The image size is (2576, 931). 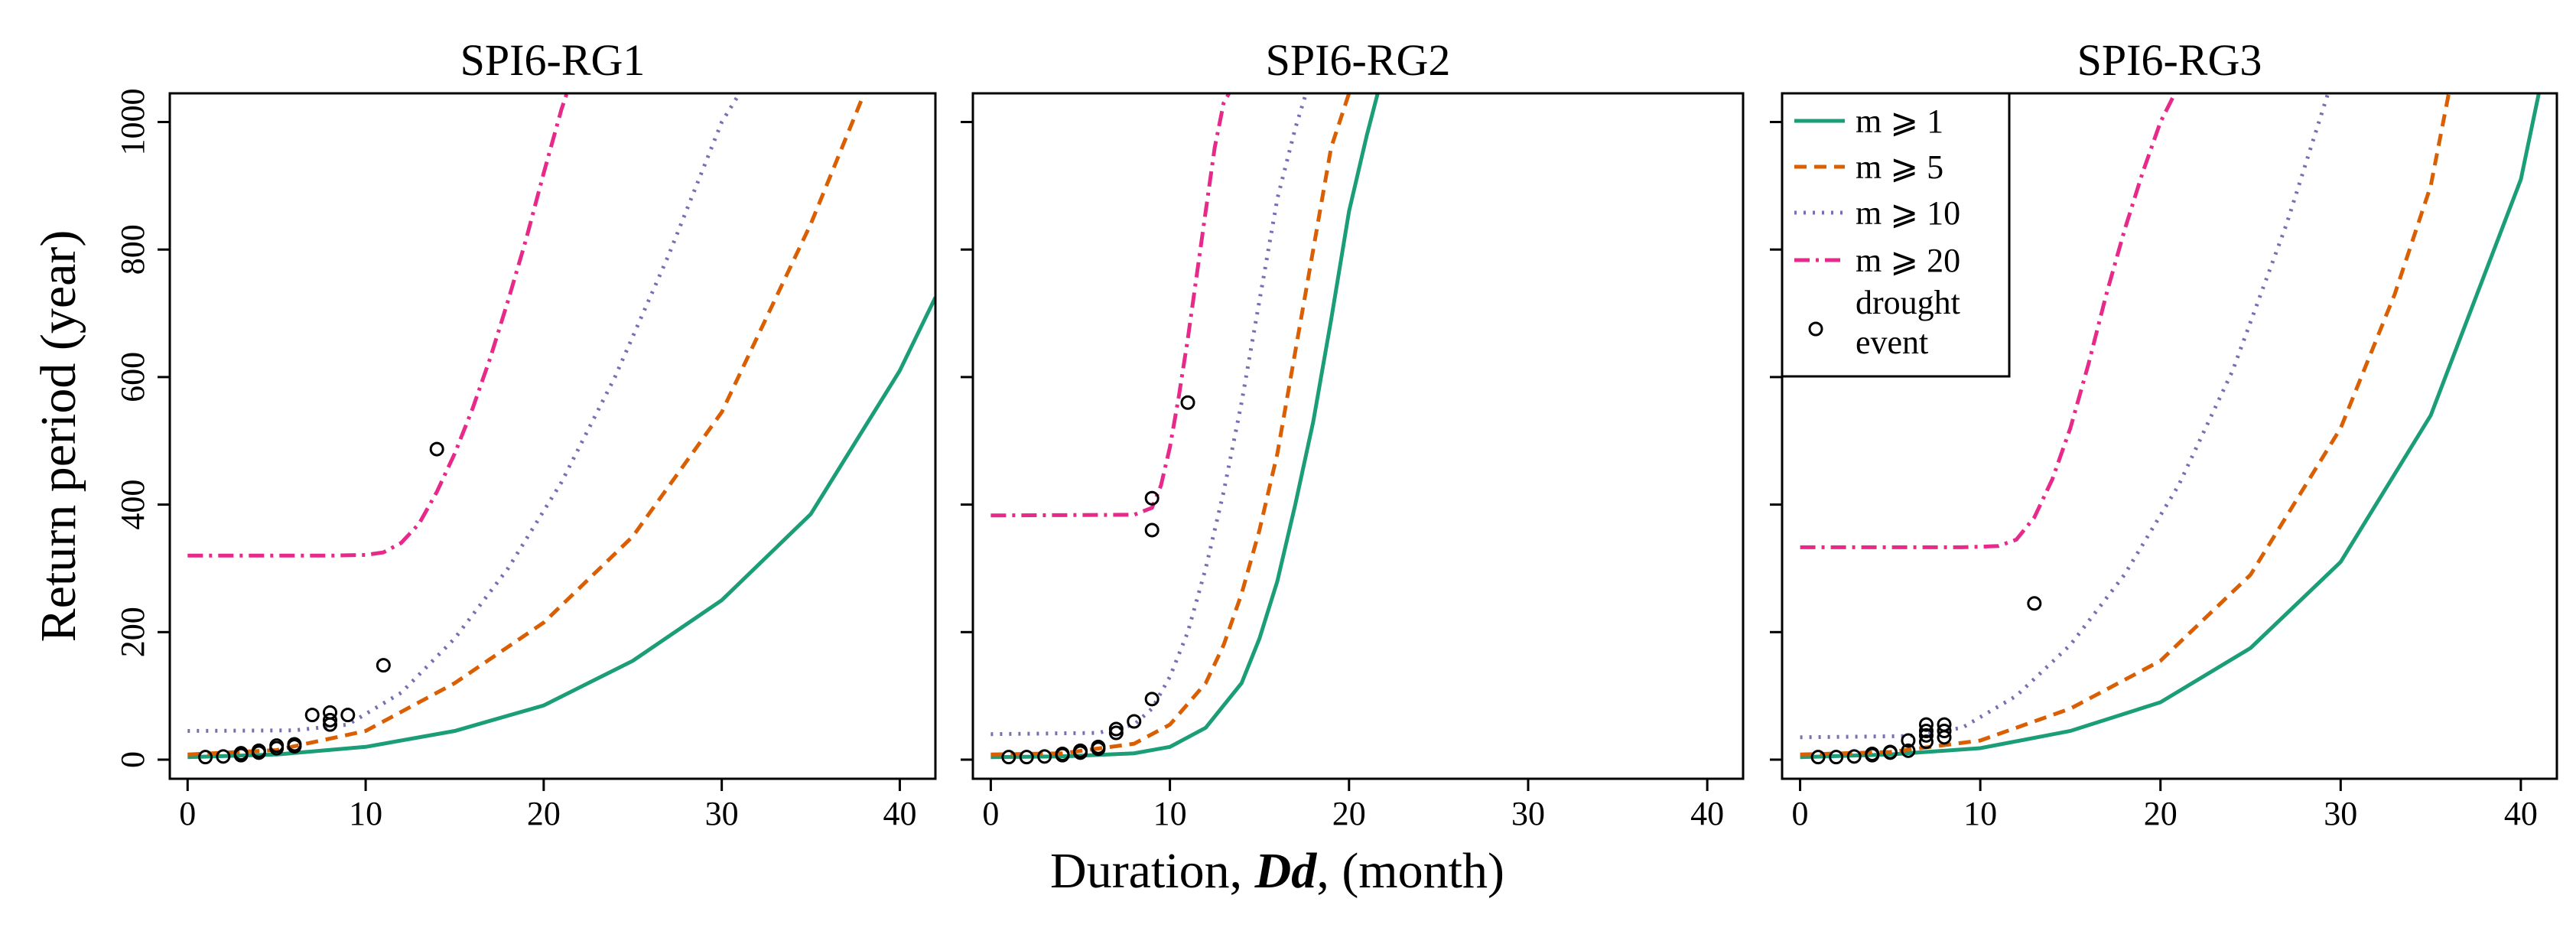 I want to click on y-tick-label: 0, so click(x=132, y=759).